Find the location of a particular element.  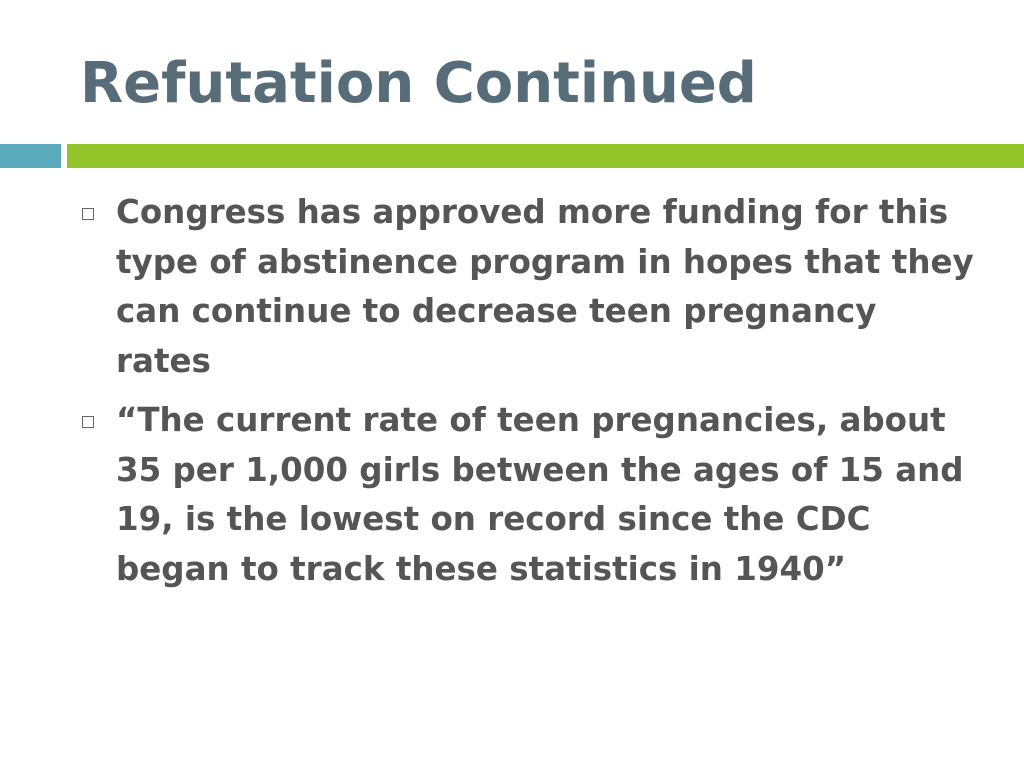

accent-bar-teal is located at coordinates (30, 156).